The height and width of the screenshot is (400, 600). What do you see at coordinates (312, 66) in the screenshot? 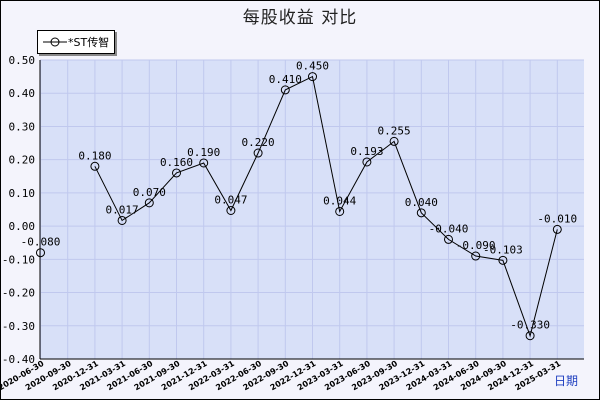
I see `data-label: 0.450` at bounding box center [312, 66].